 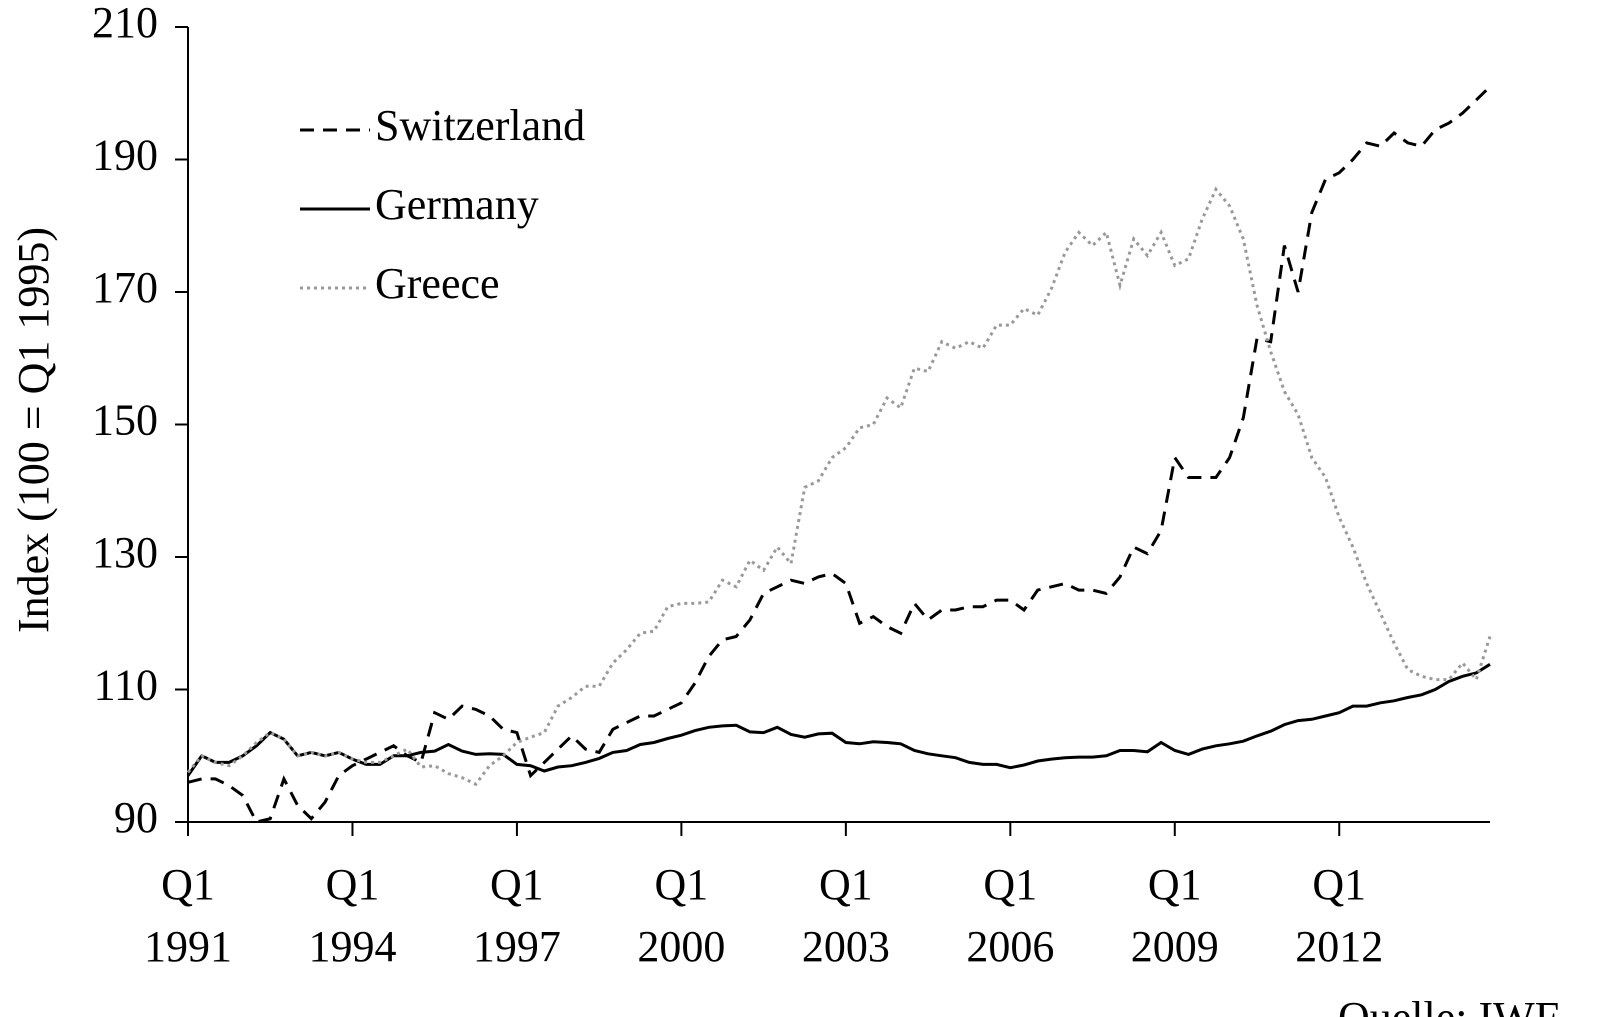 I want to click on legend-label: Germany, so click(x=457, y=204).